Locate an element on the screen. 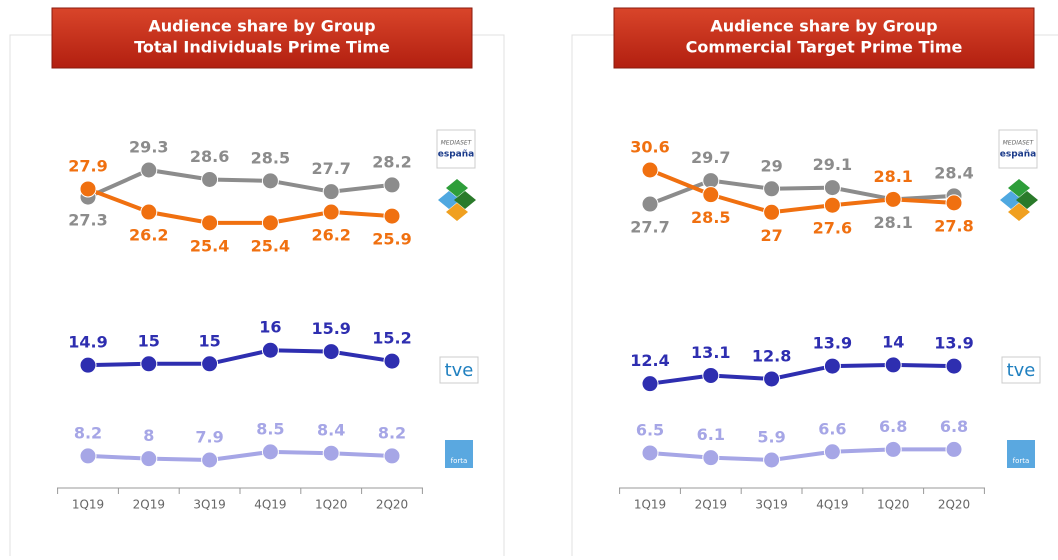  data-label: 6.5 is located at coordinates (650, 429).